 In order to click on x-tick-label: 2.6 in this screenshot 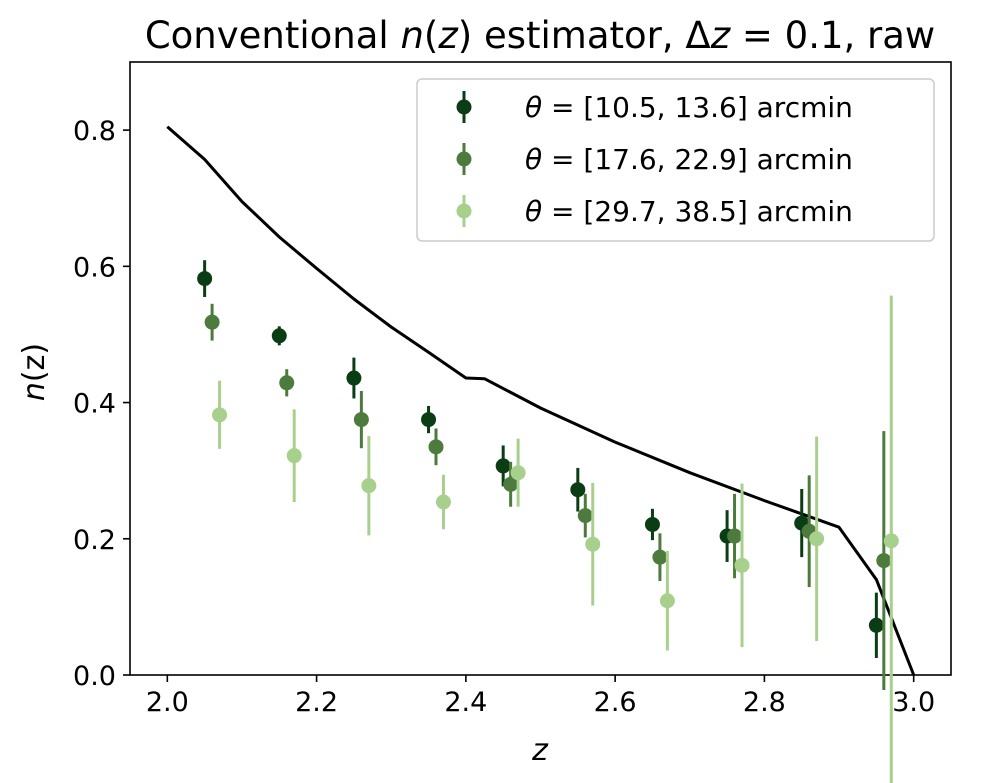, I will do `click(615, 702)`.